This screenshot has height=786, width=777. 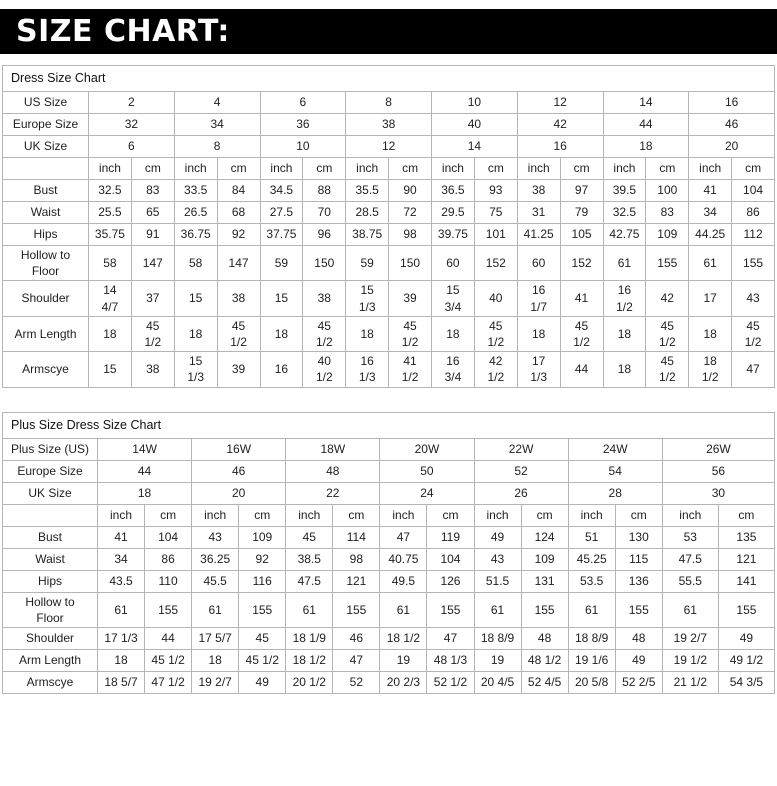 What do you see at coordinates (521, 493) in the screenshot?
I see `size-cell: 26` at bounding box center [521, 493].